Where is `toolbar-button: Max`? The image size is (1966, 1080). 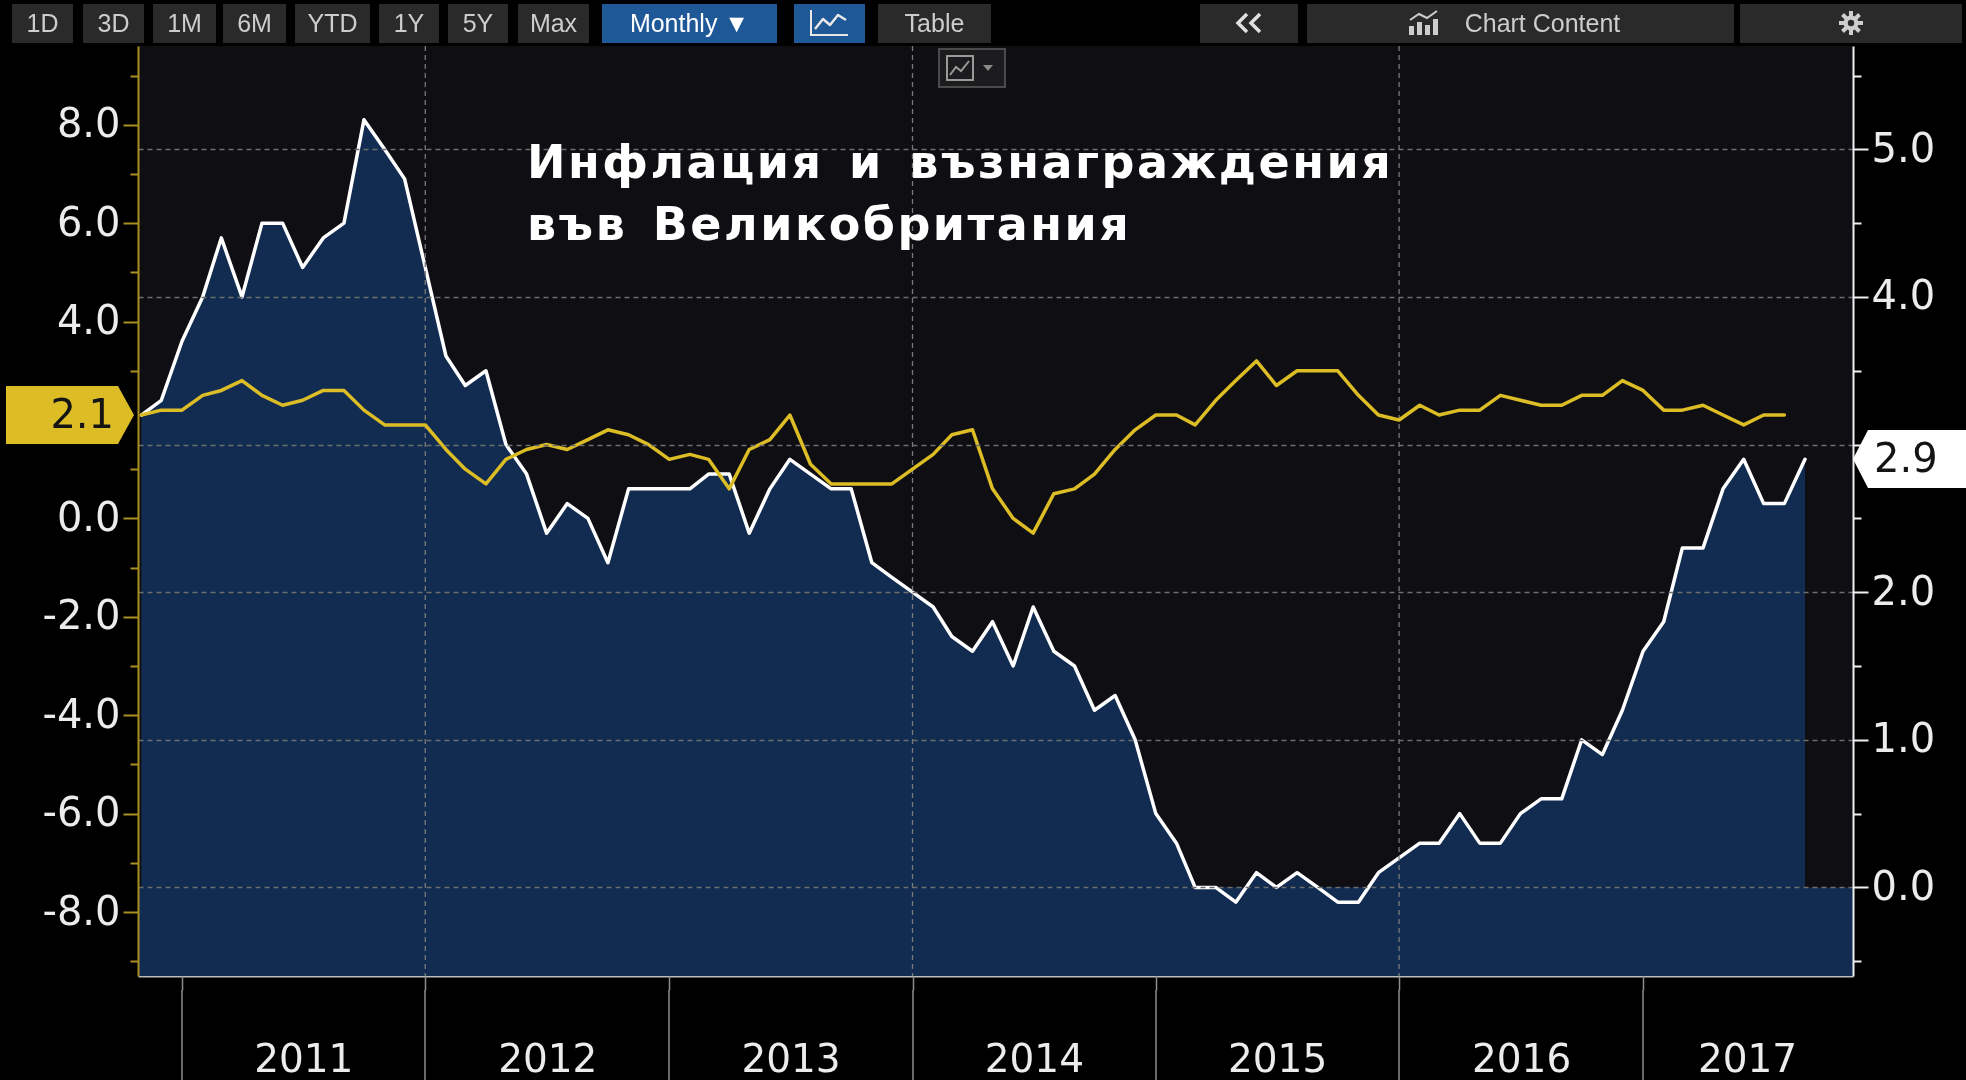
toolbar-button: Max is located at coordinates (553, 23).